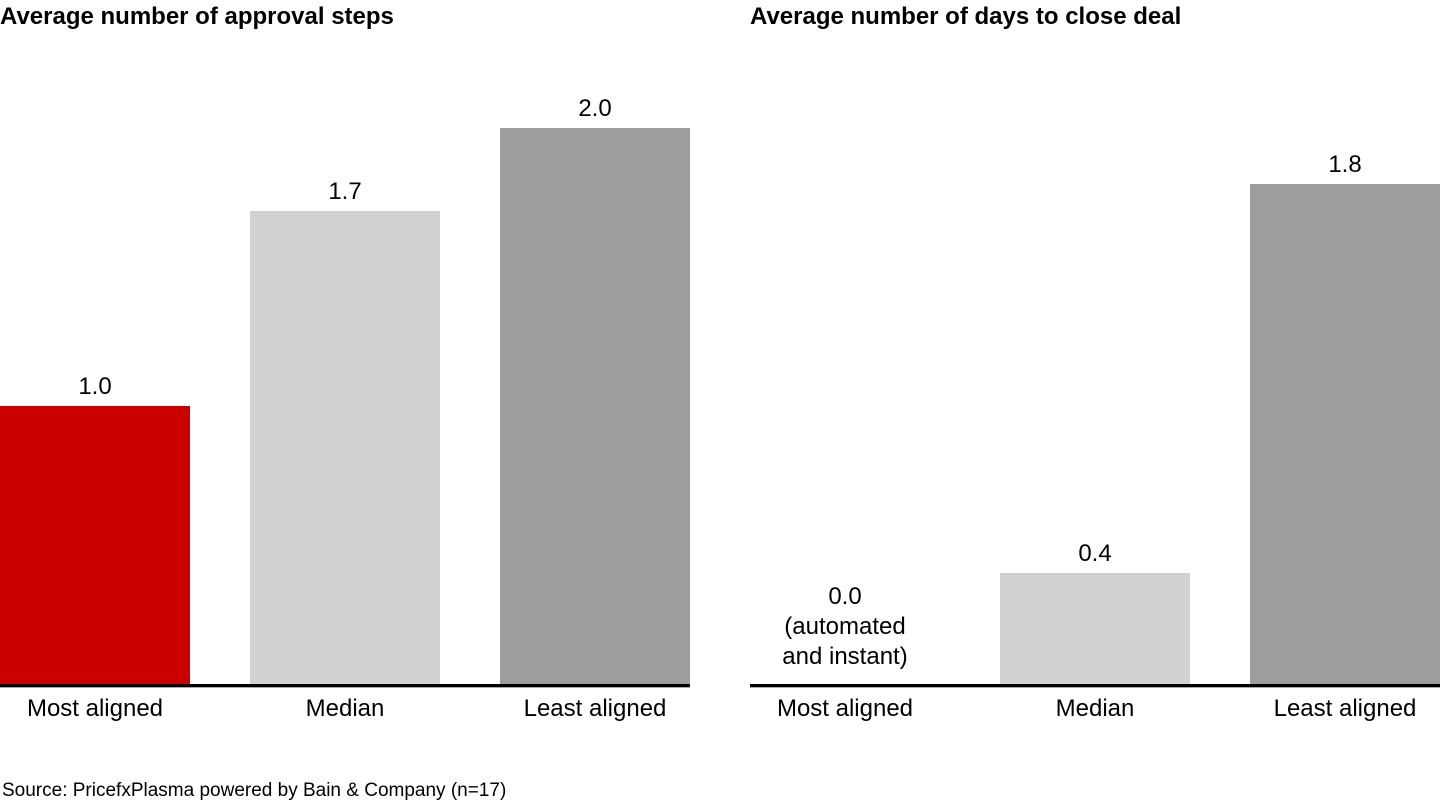 The height and width of the screenshot is (810, 1440). Describe the element at coordinates (966, 16) in the screenshot. I see `chart-title-days-to-close: Average number of days to close deal` at that location.